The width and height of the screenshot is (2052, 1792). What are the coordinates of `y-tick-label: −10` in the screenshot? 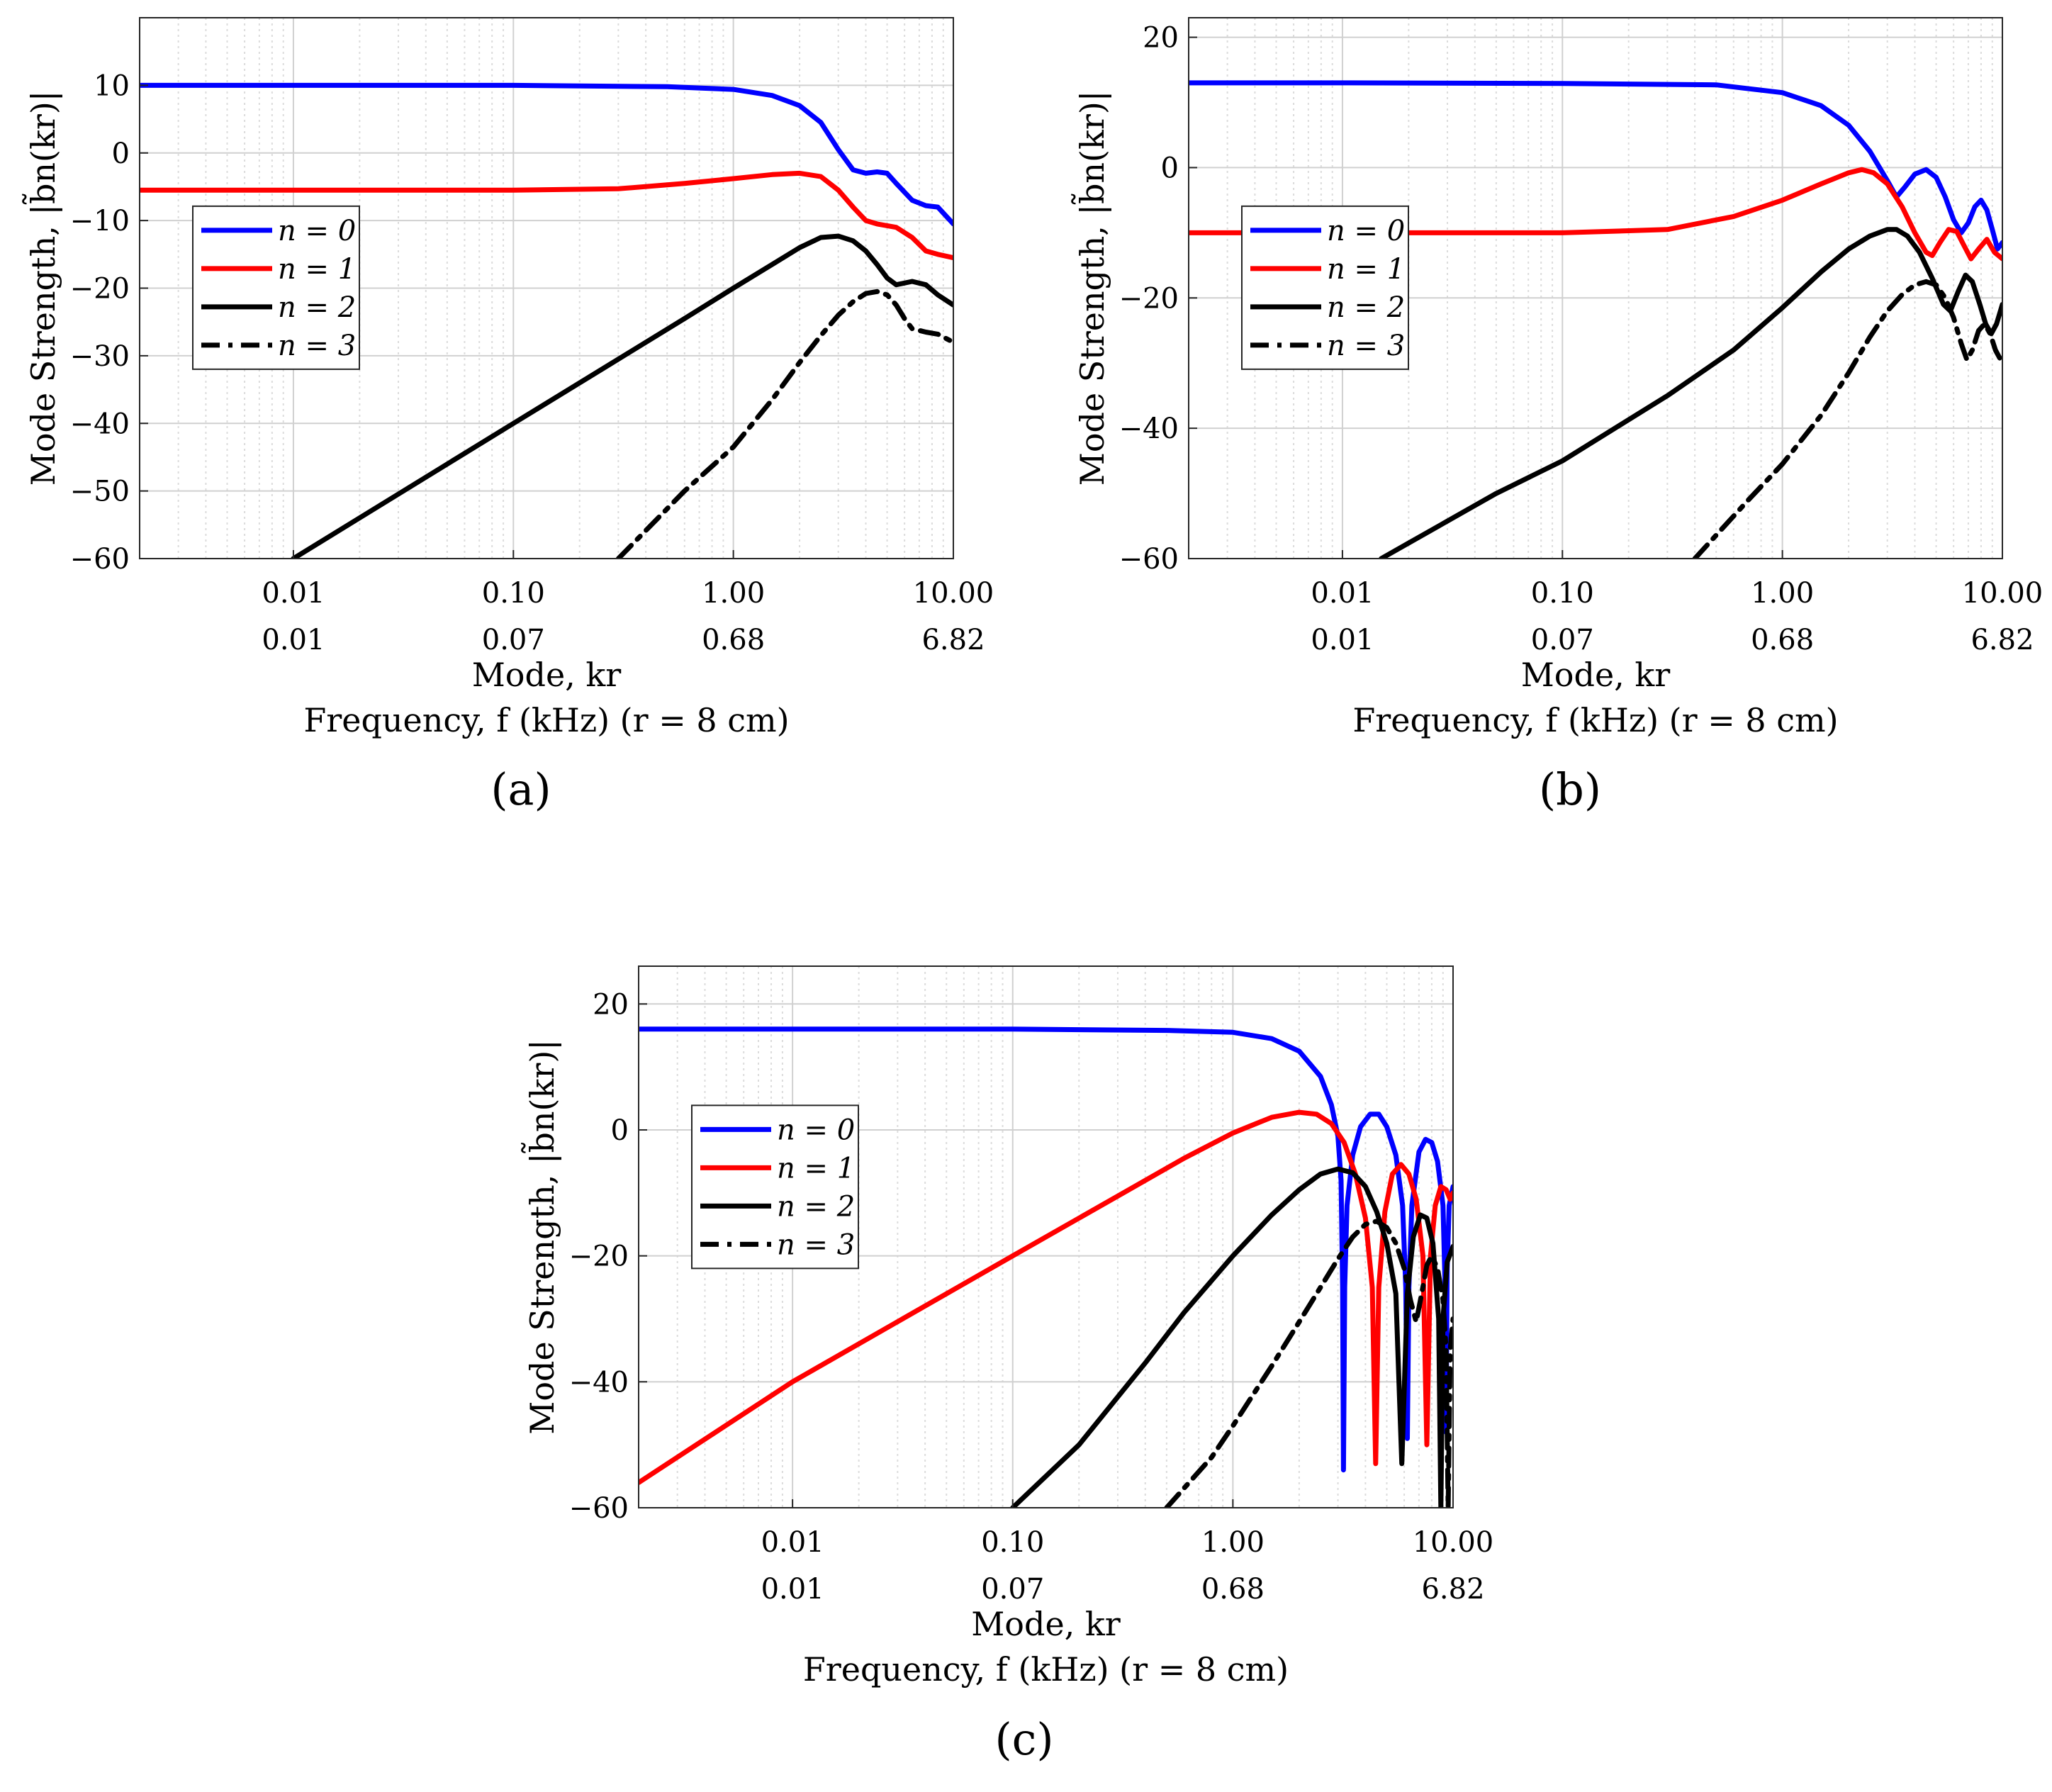 It's located at (100, 221).